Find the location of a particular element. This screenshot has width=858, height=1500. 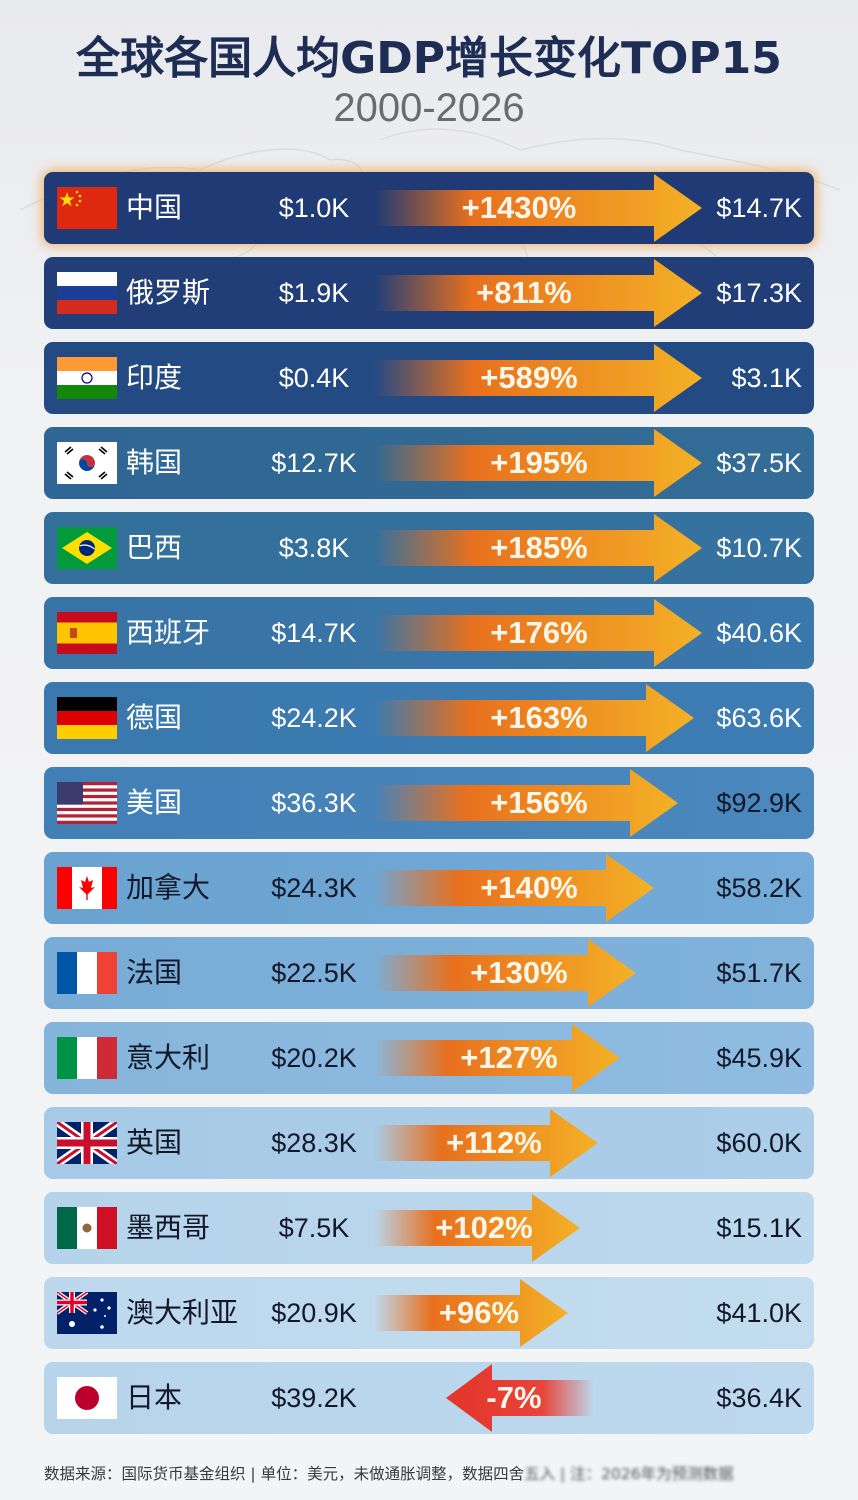

start-value: $0.4K is located at coordinates (314, 378).